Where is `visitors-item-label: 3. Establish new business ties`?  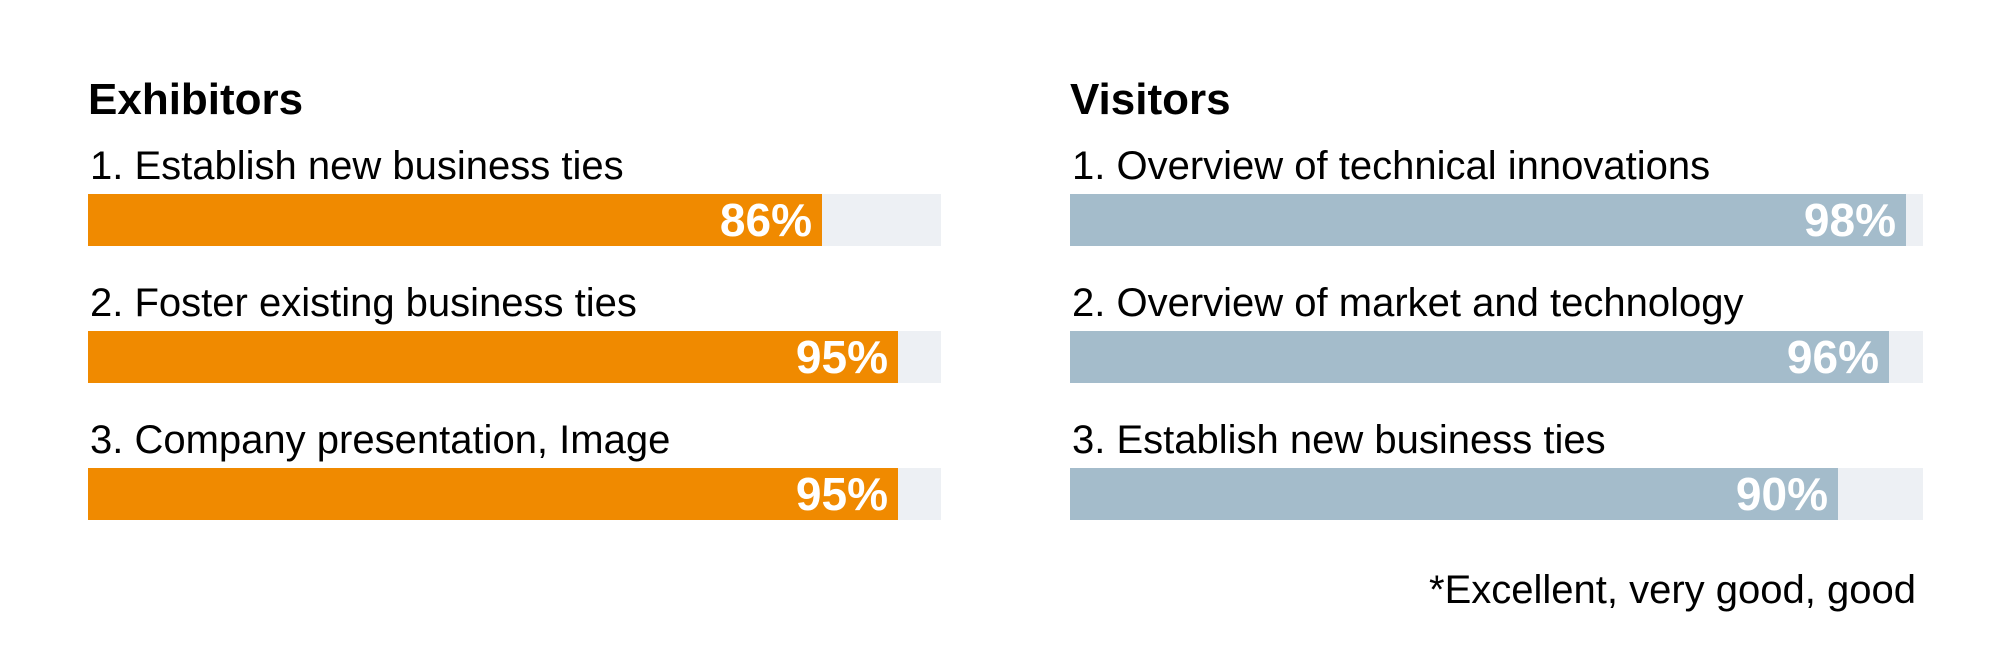
visitors-item-label: 3. Establish new business ties is located at coordinates (1339, 440).